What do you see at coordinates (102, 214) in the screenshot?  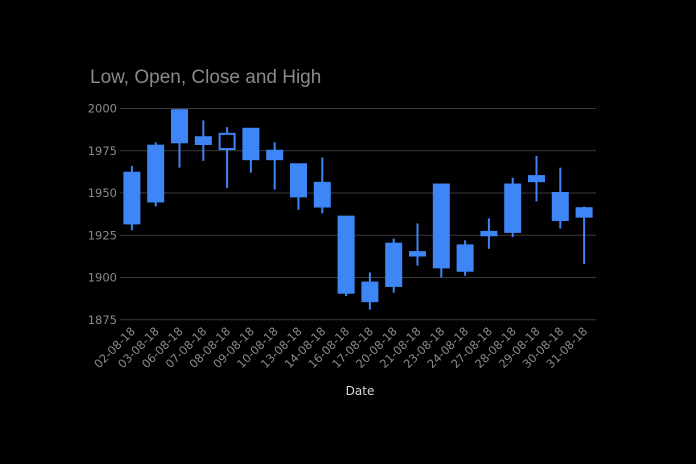 I see `y-axis-ticks: 2000 1975 1950 1925 1900 1875` at bounding box center [102, 214].